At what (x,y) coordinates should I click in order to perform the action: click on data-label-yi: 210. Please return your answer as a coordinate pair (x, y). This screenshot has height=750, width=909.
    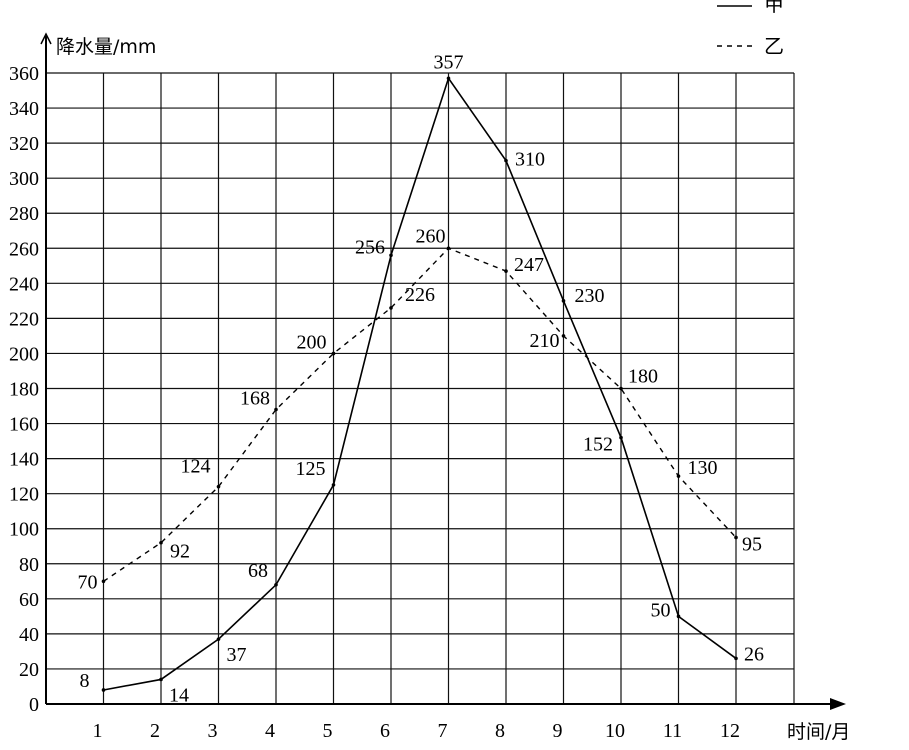
    Looking at the image, I should click on (545, 341).